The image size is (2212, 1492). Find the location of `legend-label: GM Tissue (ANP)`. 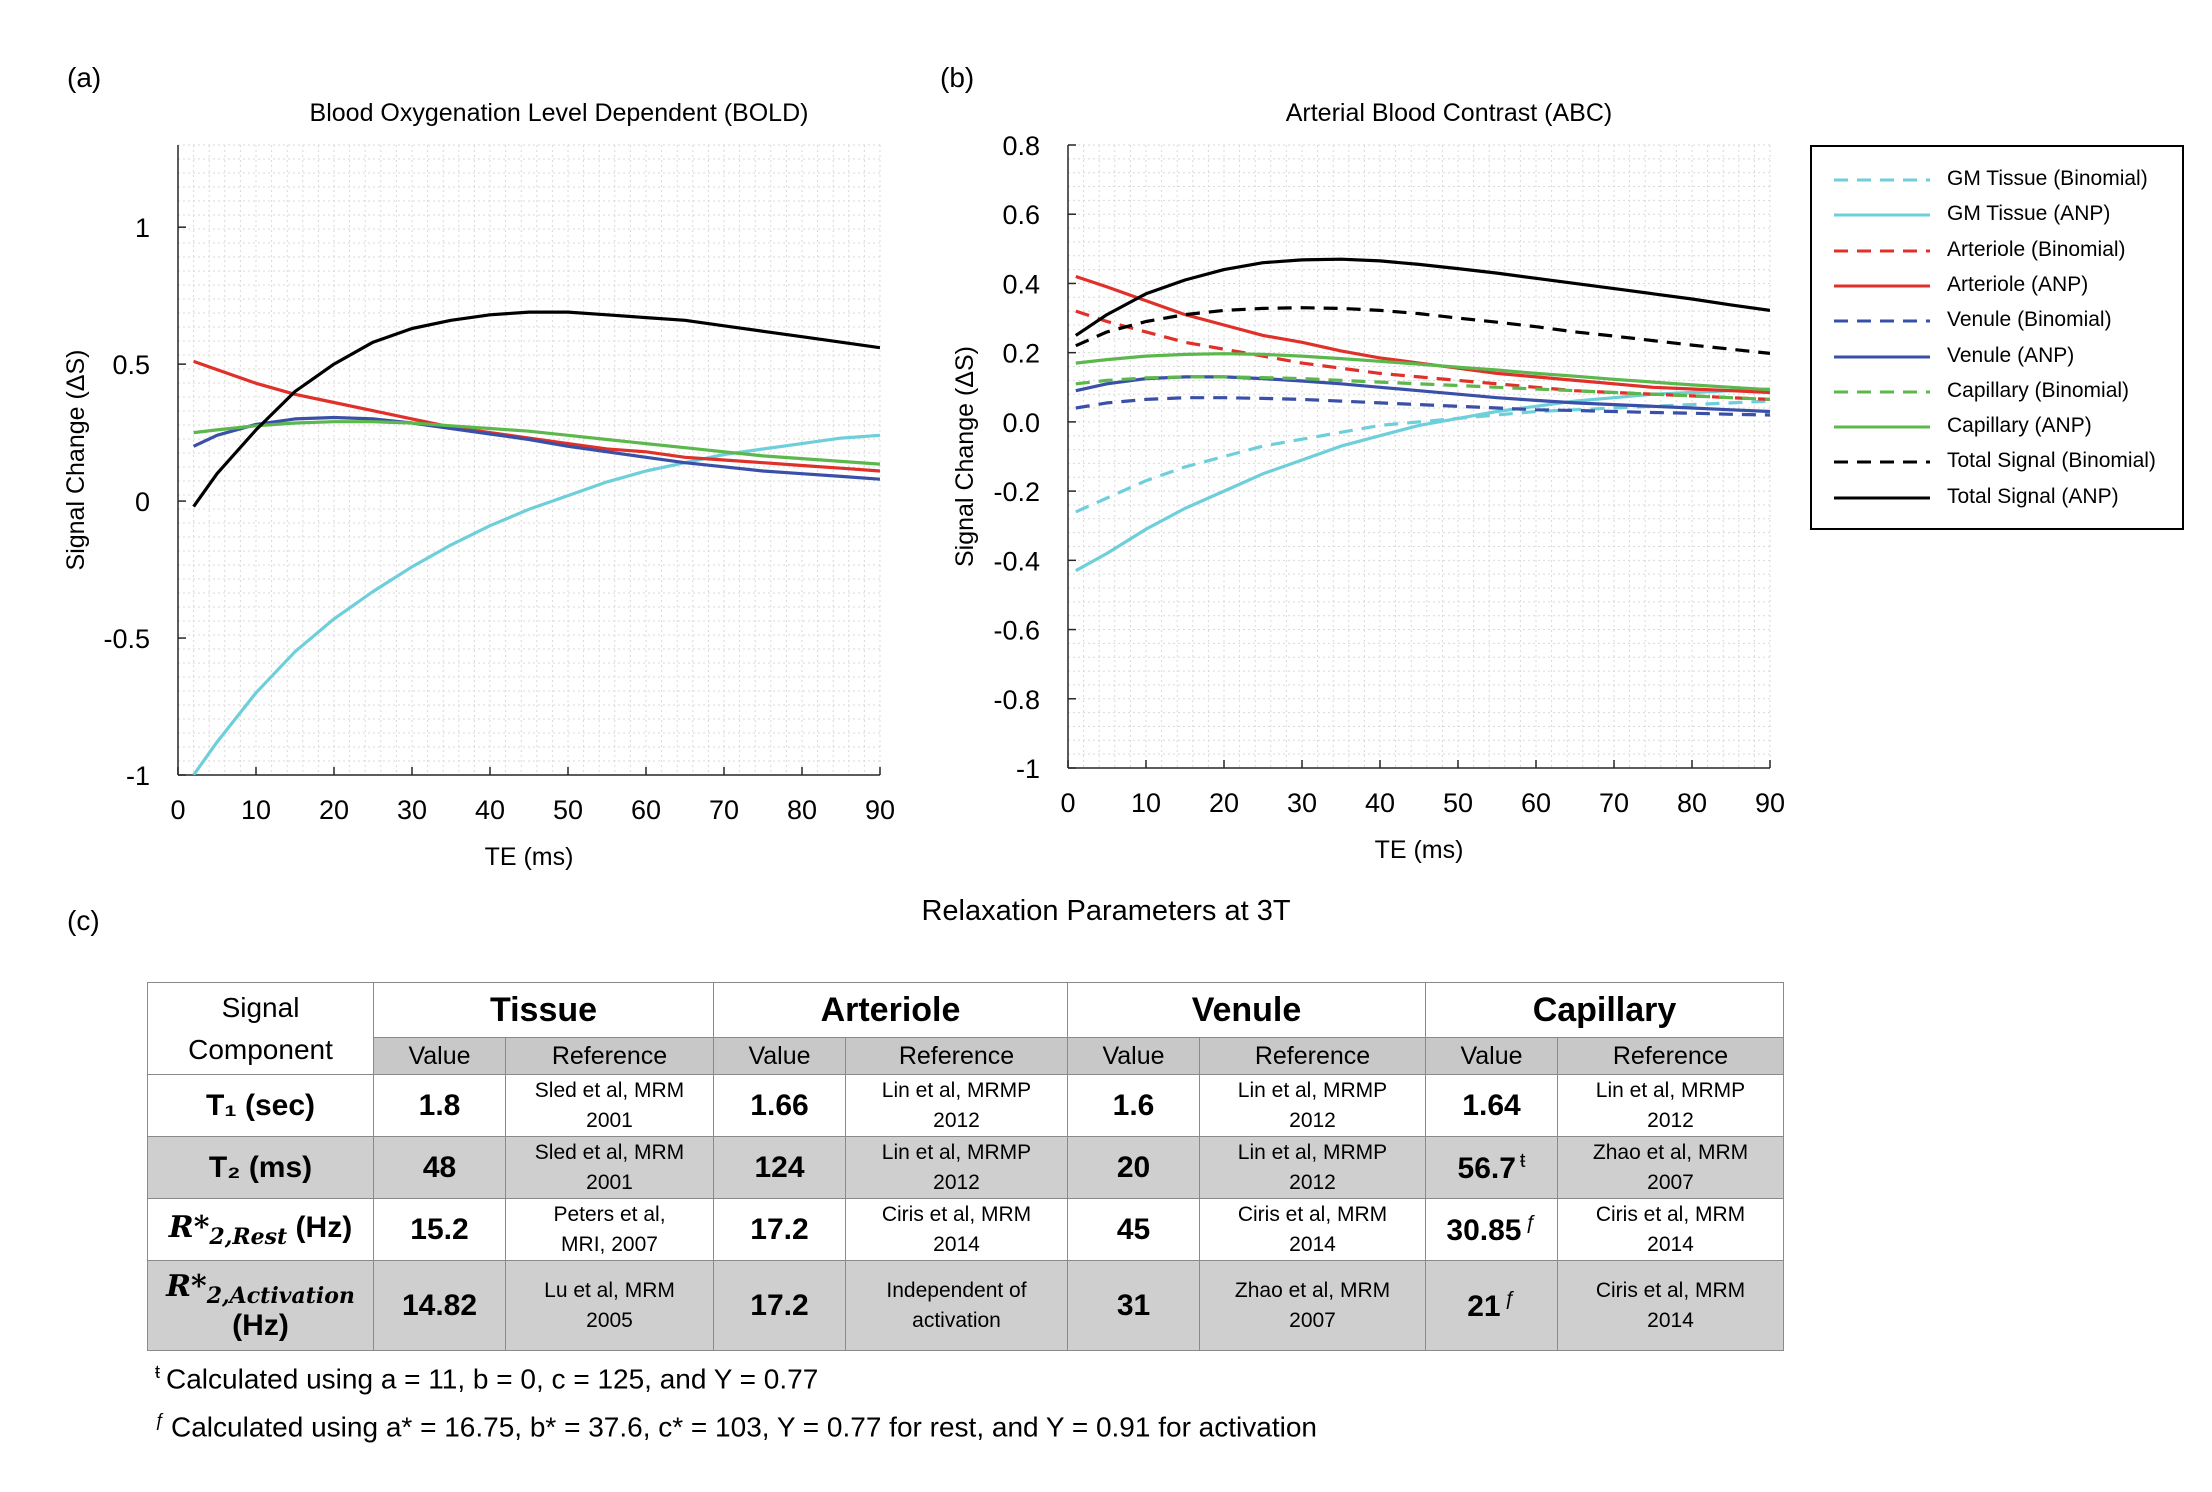

legend-label: GM Tissue (ANP) is located at coordinates (2029, 214).